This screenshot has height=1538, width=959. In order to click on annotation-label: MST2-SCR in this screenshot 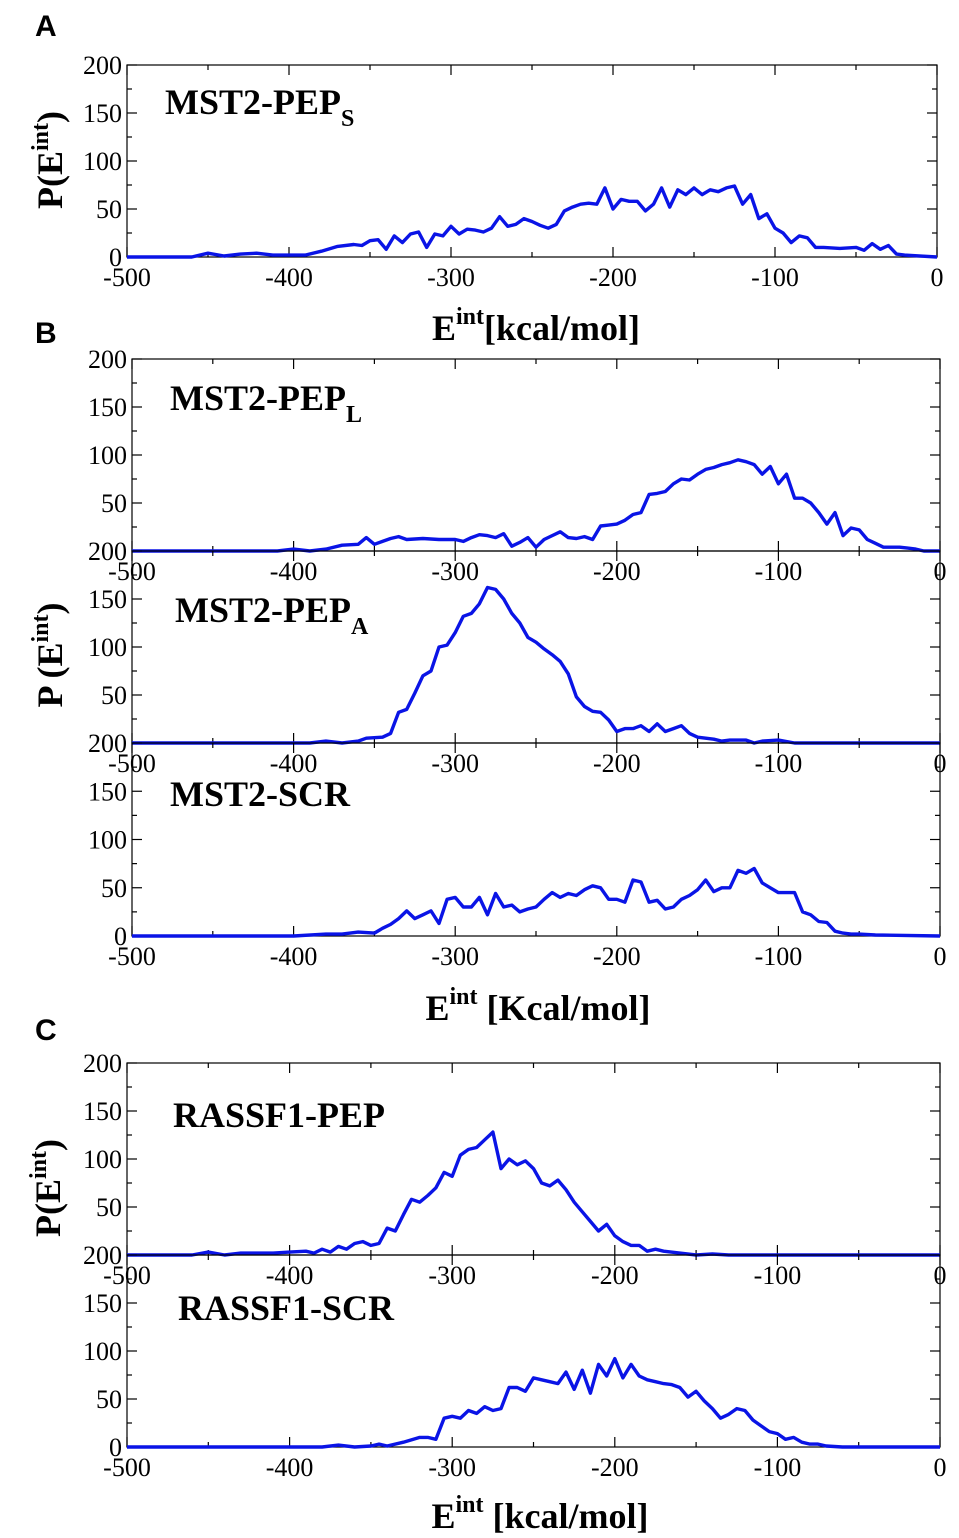, I will do `click(260, 794)`.